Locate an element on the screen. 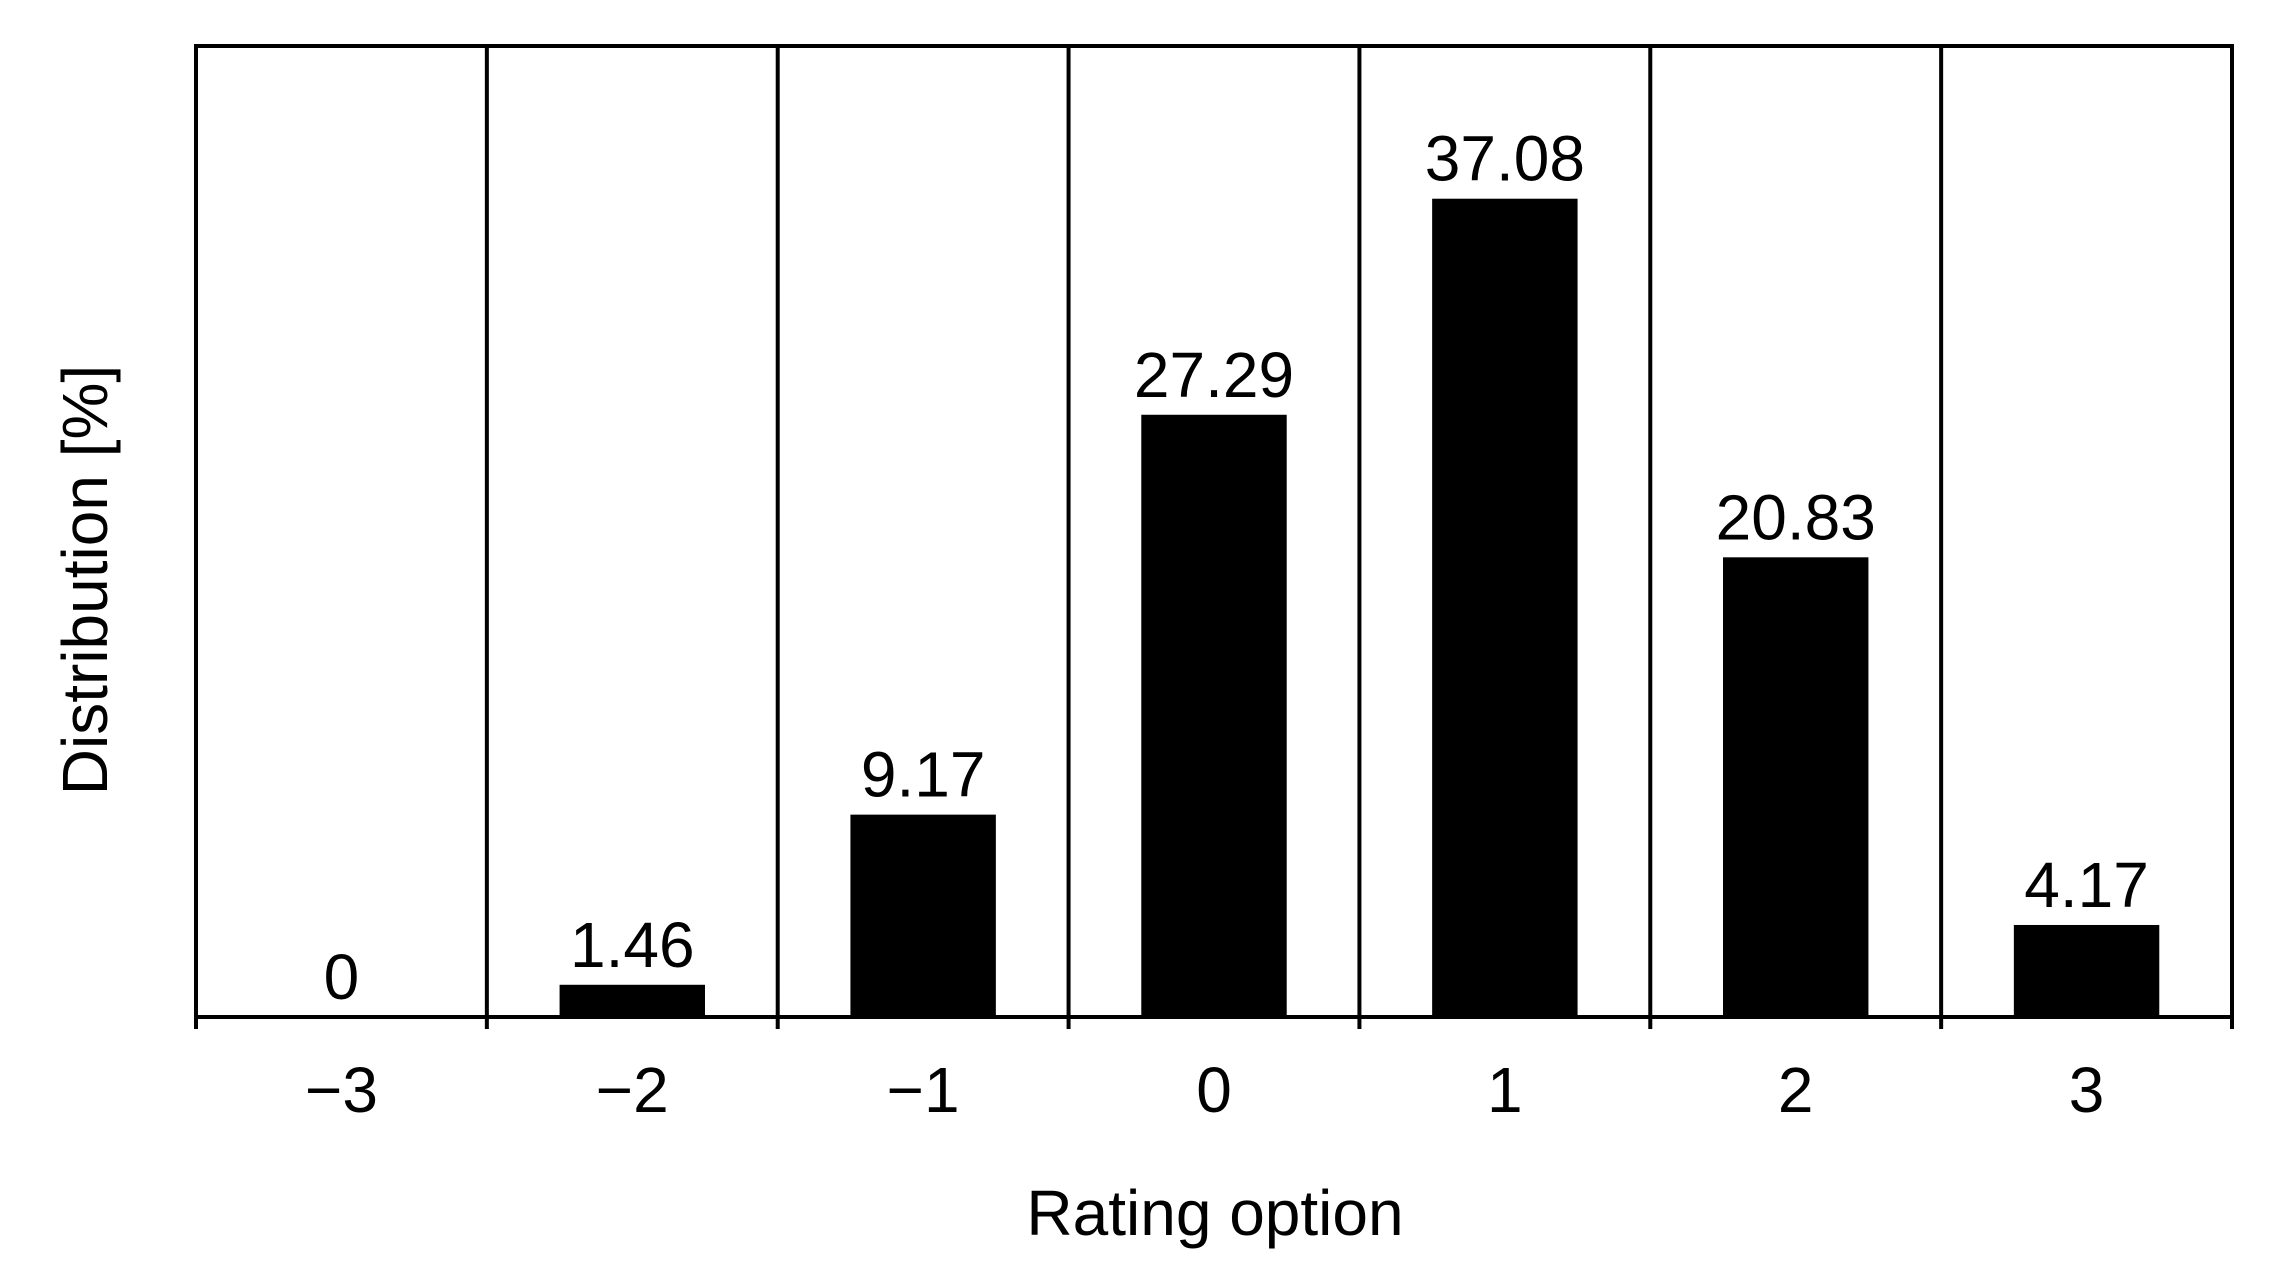 This screenshot has width=2275, height=1273. x-axis-title: Rating option is located at coordinates (1214, 1213).